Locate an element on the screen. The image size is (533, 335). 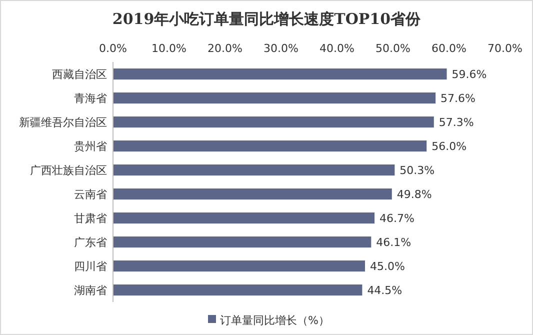
y-tick-label: 新疆维吾尔自治区 is located at coordinates (63, 122).